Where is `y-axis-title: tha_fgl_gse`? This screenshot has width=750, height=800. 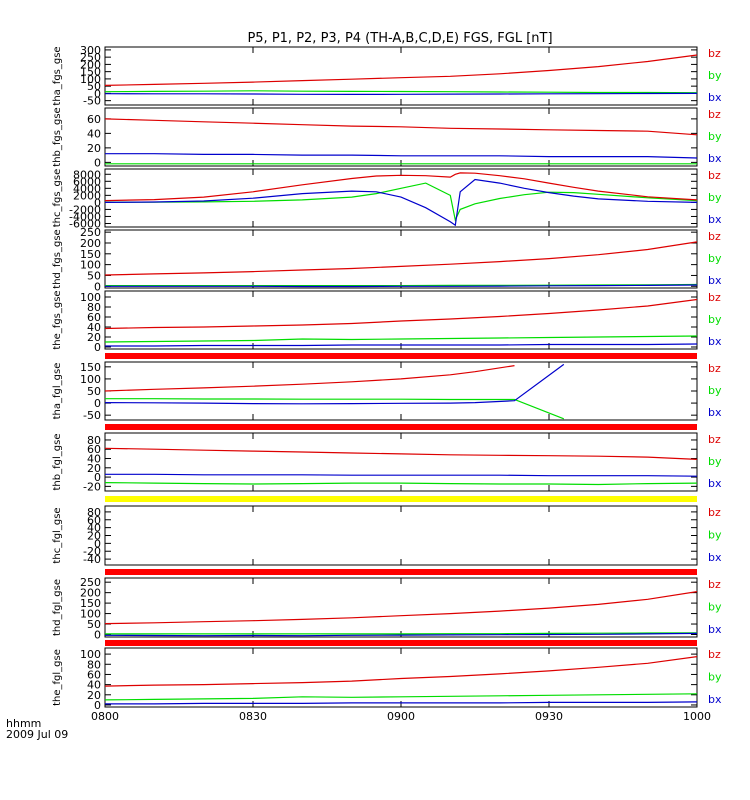
y-axis-title: tha_fgl_gse is located at coordinates (57, 391).